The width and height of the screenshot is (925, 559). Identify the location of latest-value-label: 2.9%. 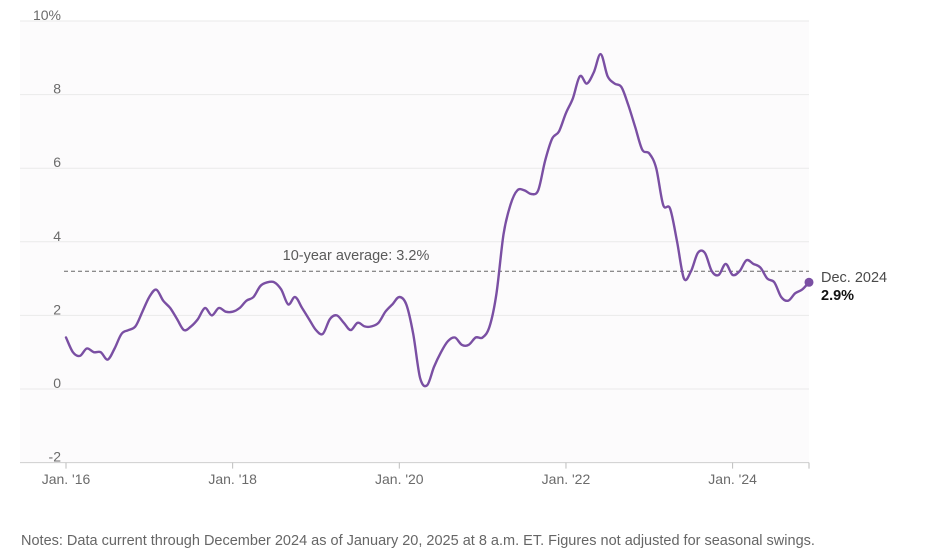
(837, 296).